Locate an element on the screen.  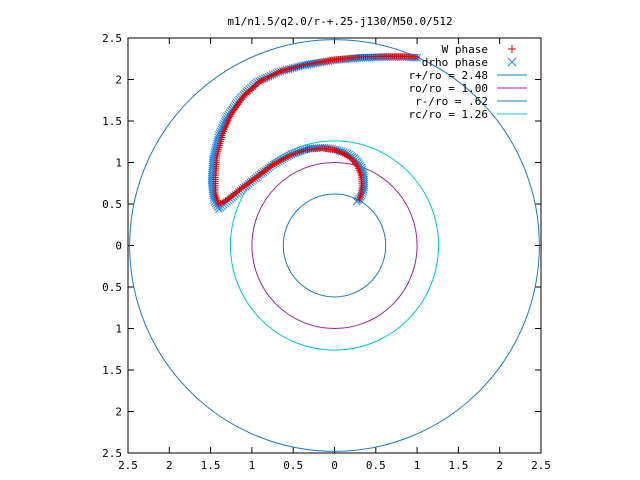
y-tick-label: 0 is located at coordinates (118, 246).